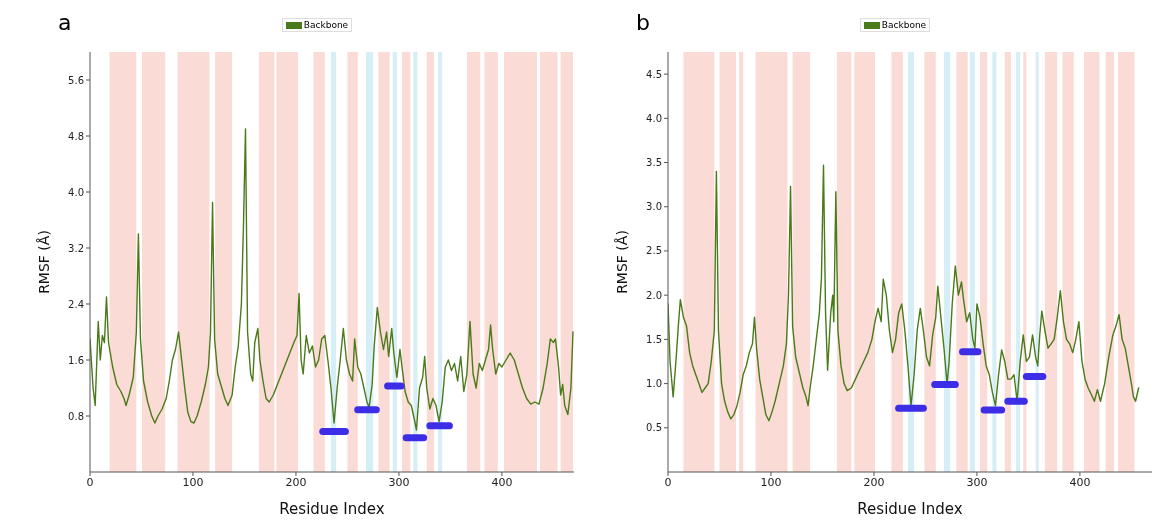  What do you see at coordinates (76, 304) in the screenshot?
I see `y-tick-label: 2.4` at bounding box center [76, 304].